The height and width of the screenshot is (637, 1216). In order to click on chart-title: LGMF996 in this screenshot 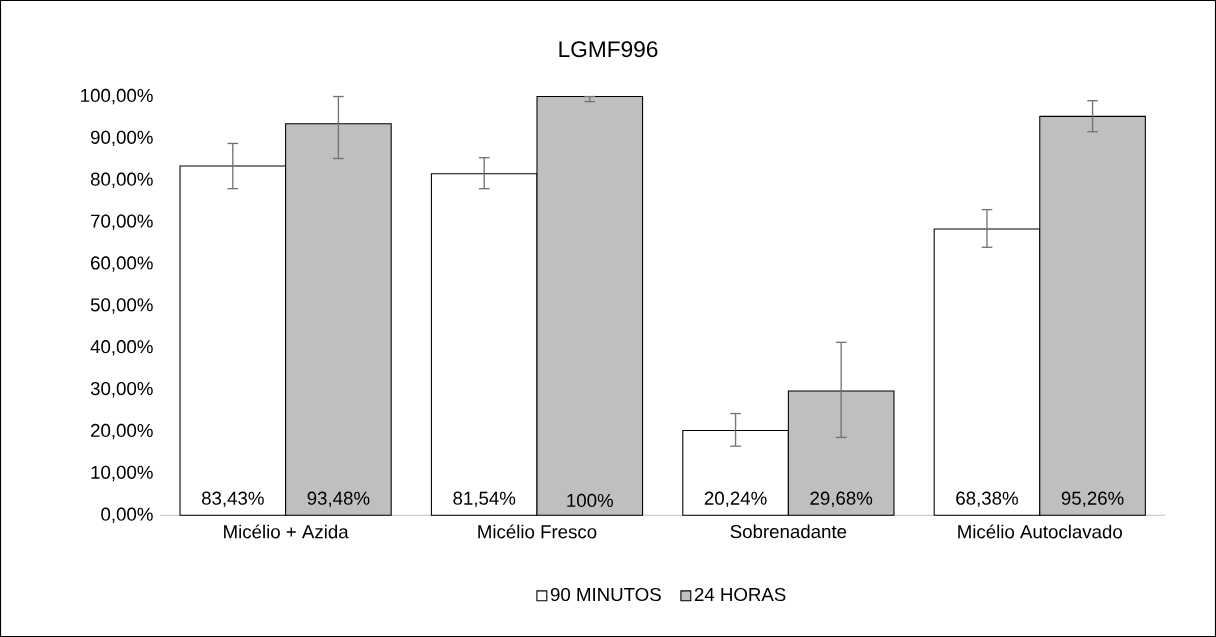, I will do `click(608, 49)`.